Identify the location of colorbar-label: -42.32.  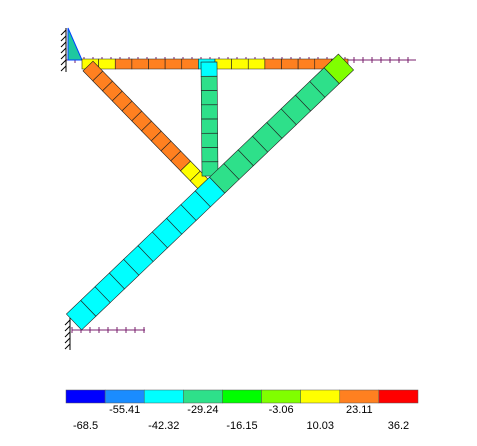
(163, 426).